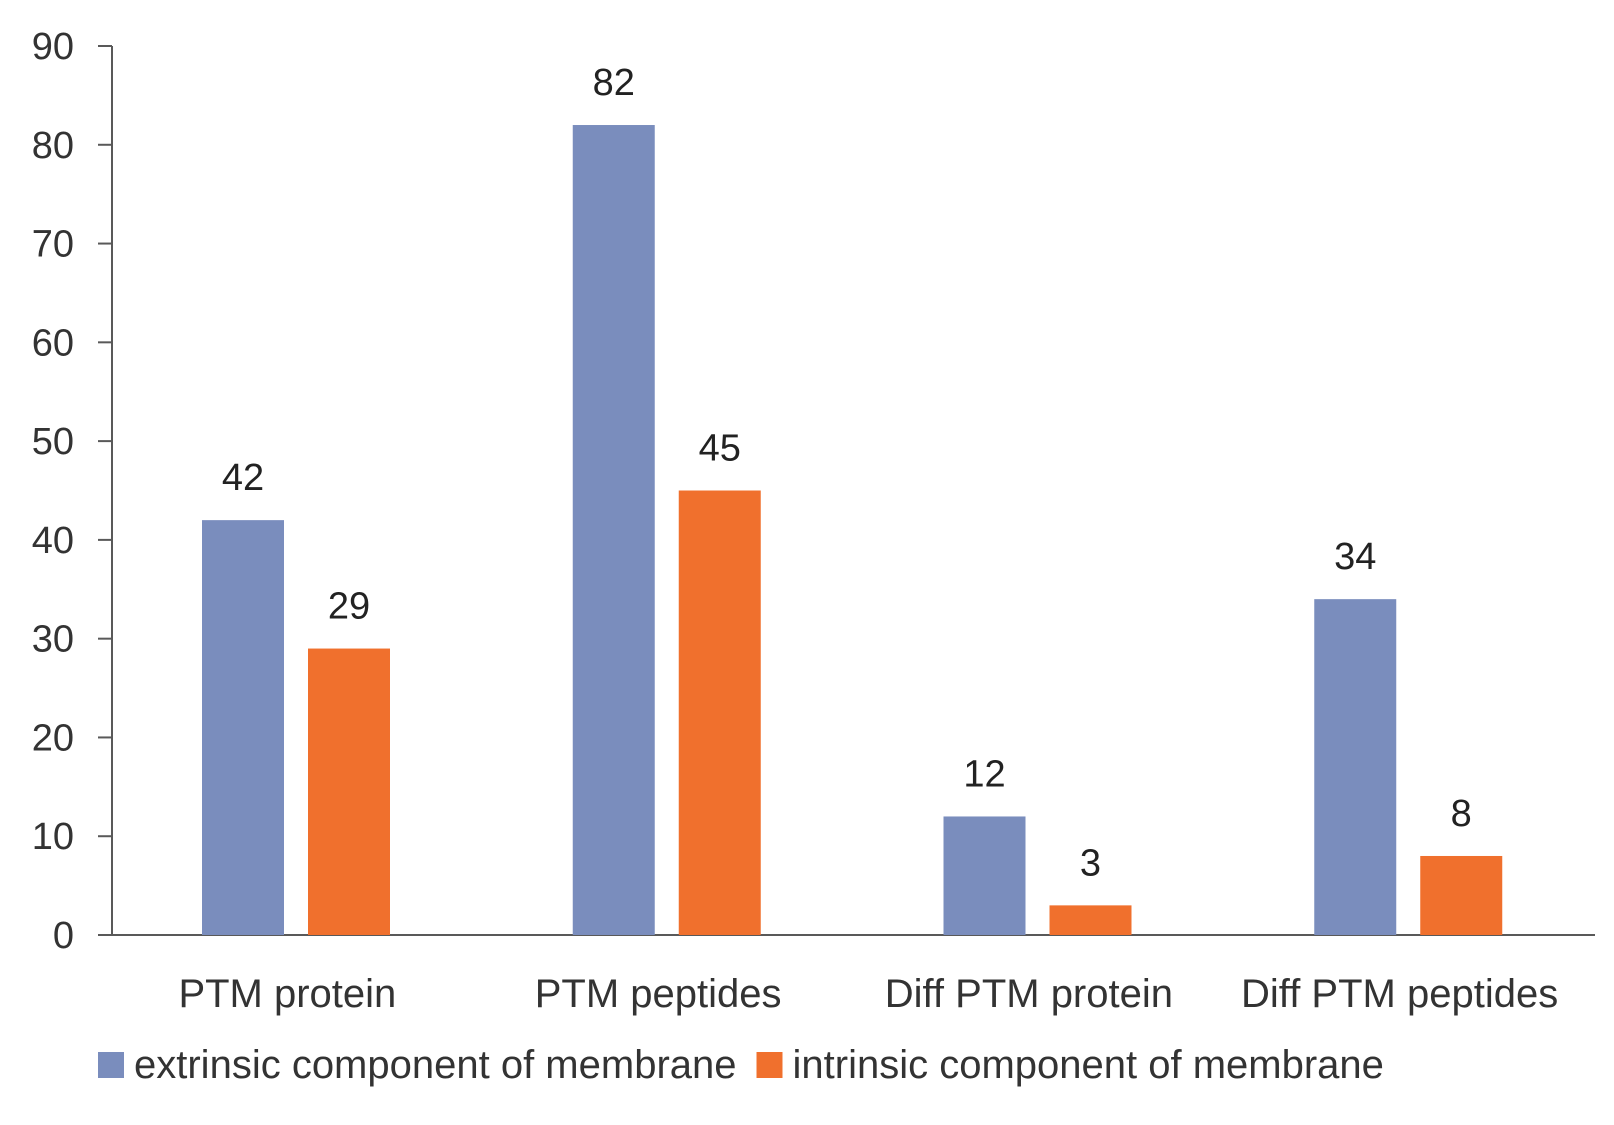  Describe the element at coordinates (614, 83) in the screenshot. I see `data-label: 82` at that location.